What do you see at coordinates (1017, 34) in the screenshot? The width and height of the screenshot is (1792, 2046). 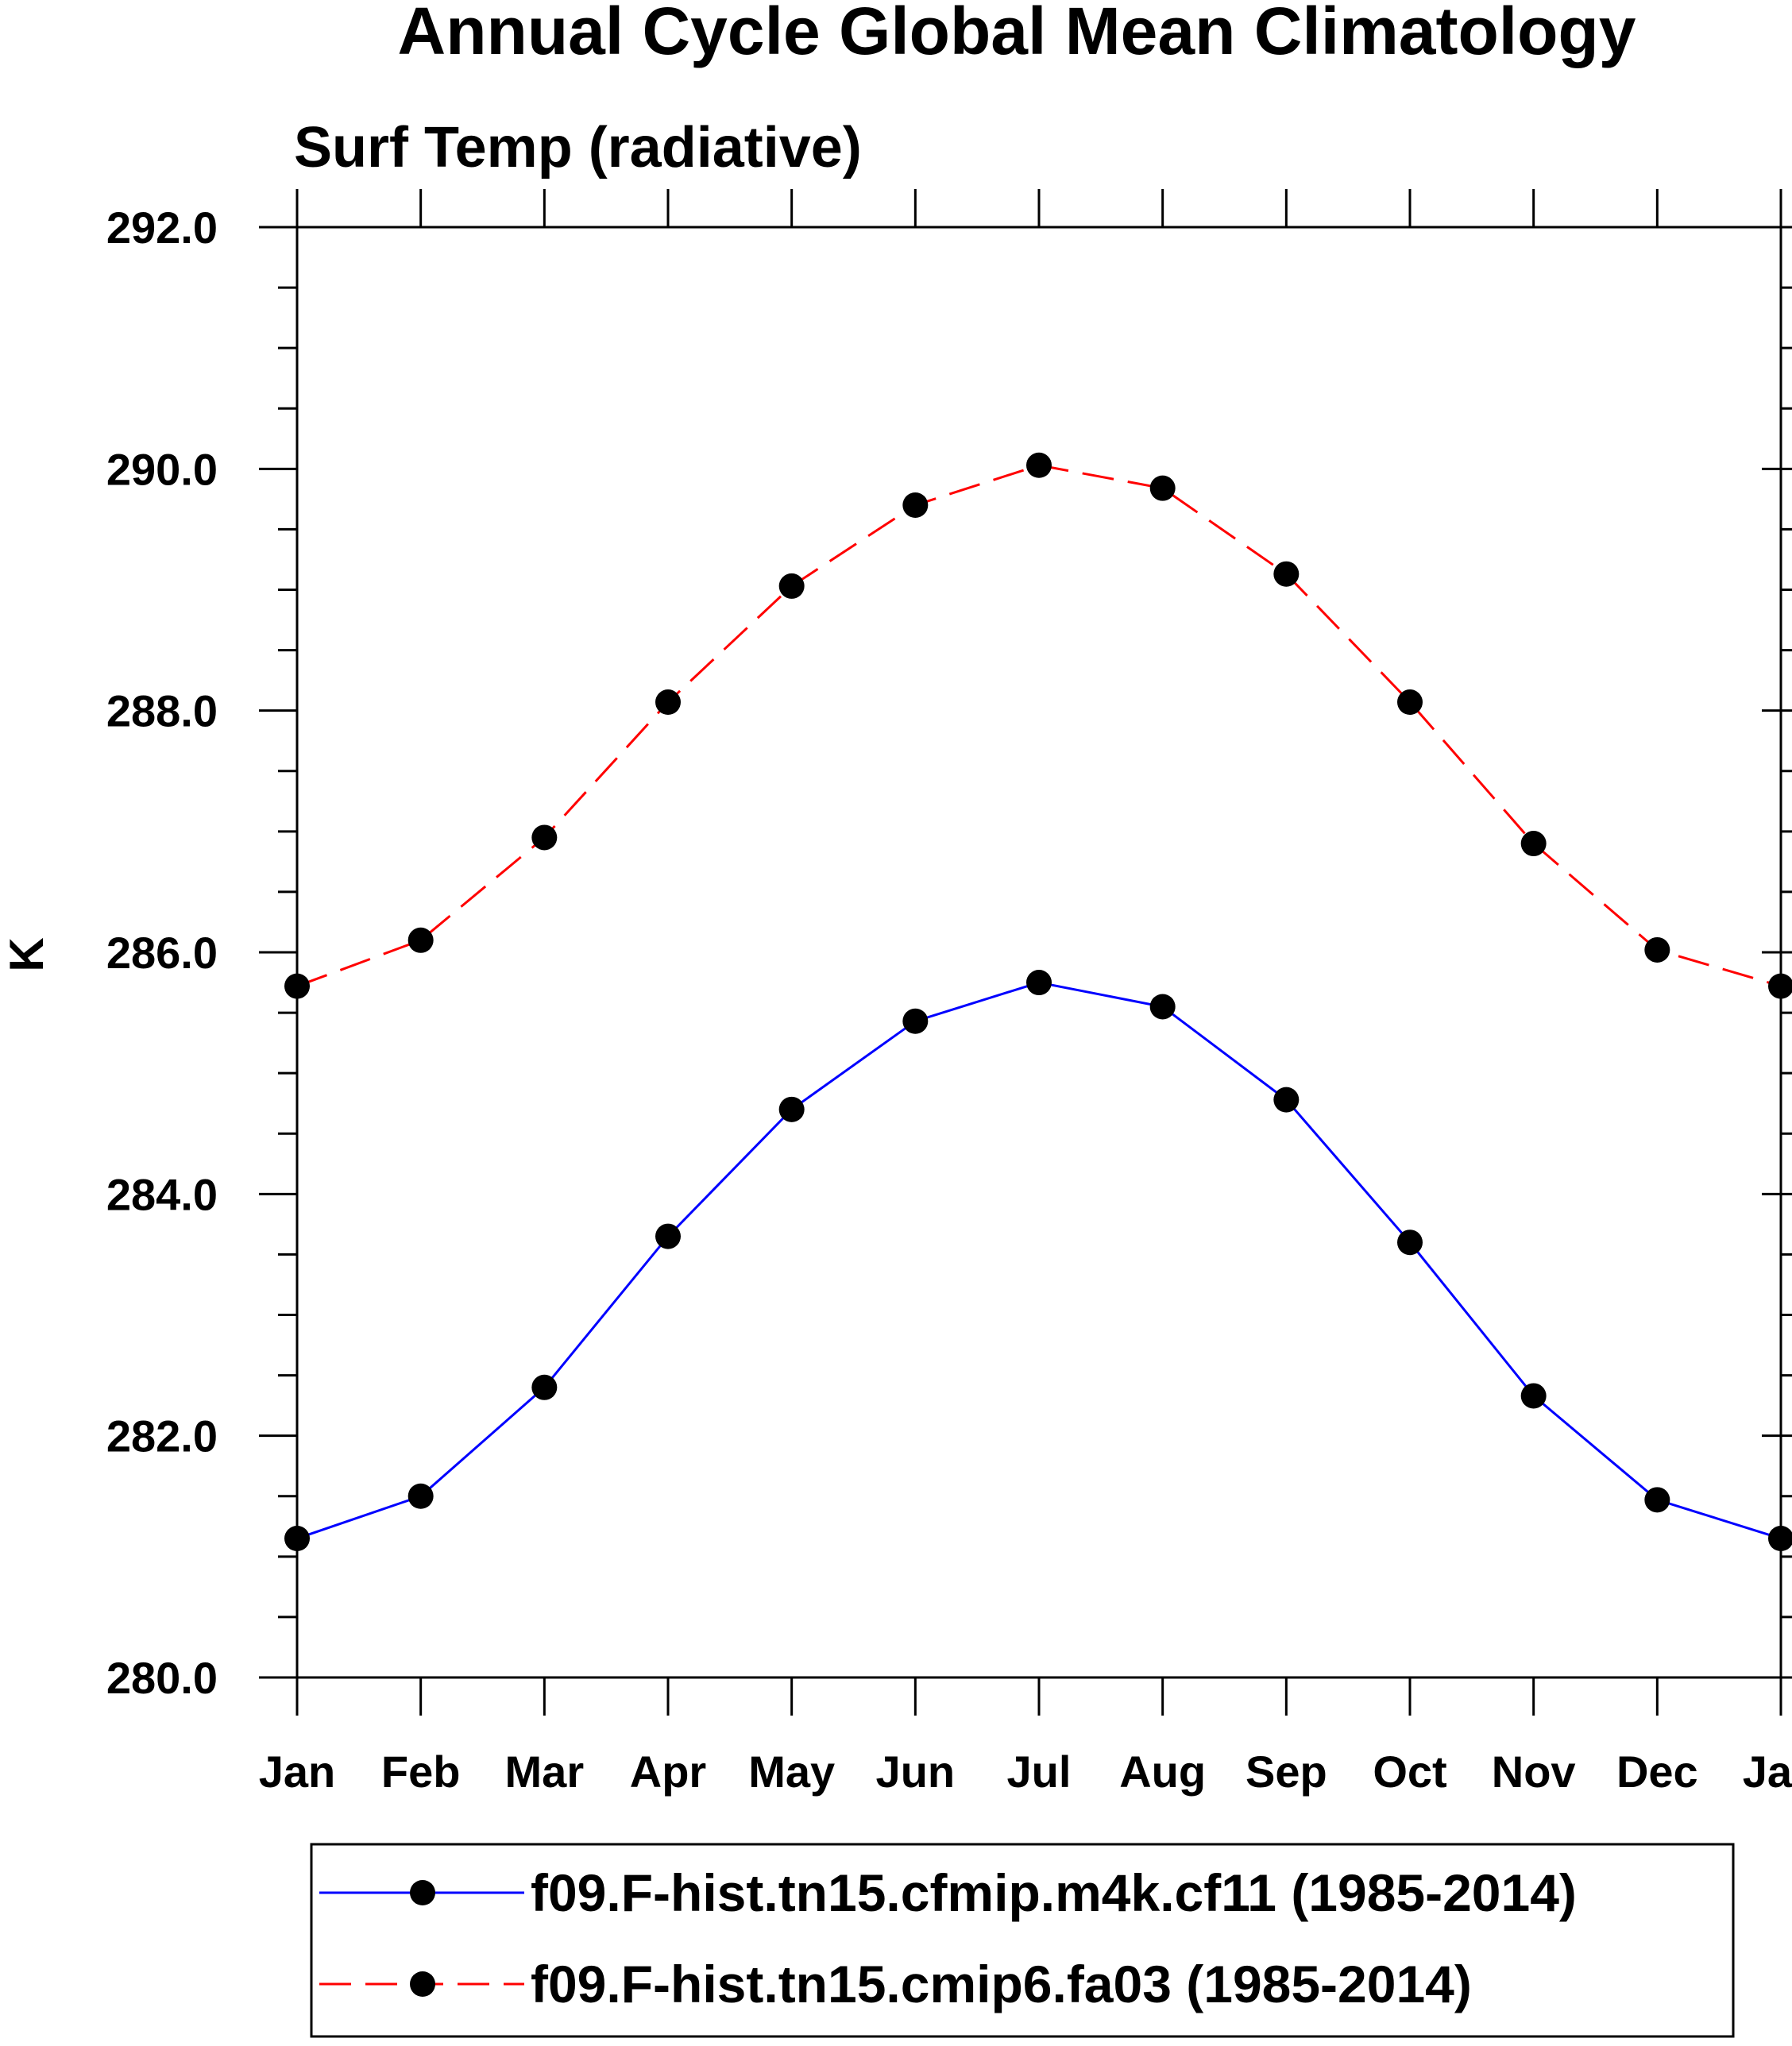 I see `chart-title: Annual Cycle Global Mean Climatology` at bounding box center [1017, 34].